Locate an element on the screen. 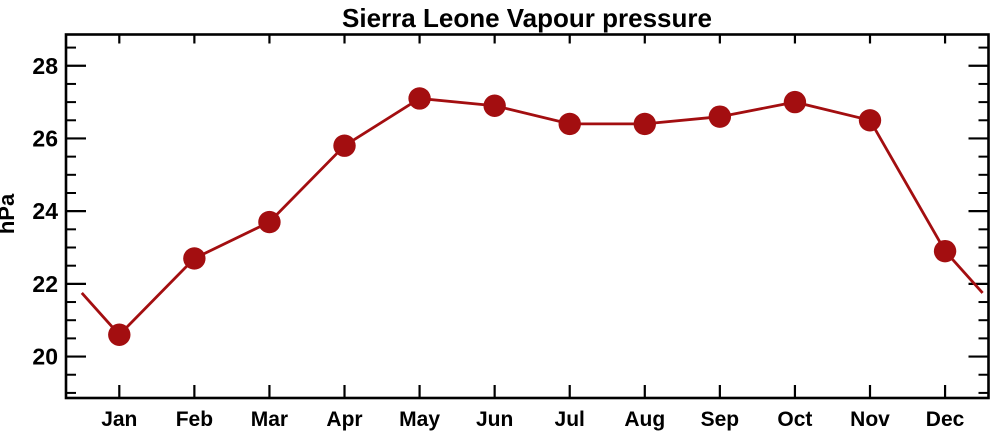 Image resolution: width=1000 pixels, height=433 pixels. x-tick-label-oct: Oct is located at coordinates (794, 419).